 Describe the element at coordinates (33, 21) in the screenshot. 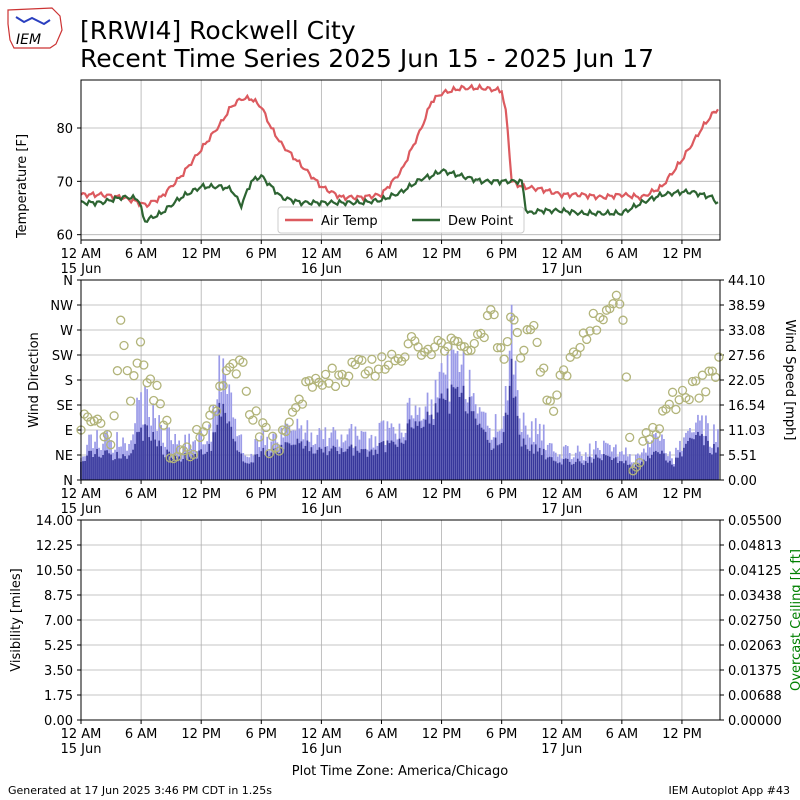

I see `network-lines-icon` at that location.